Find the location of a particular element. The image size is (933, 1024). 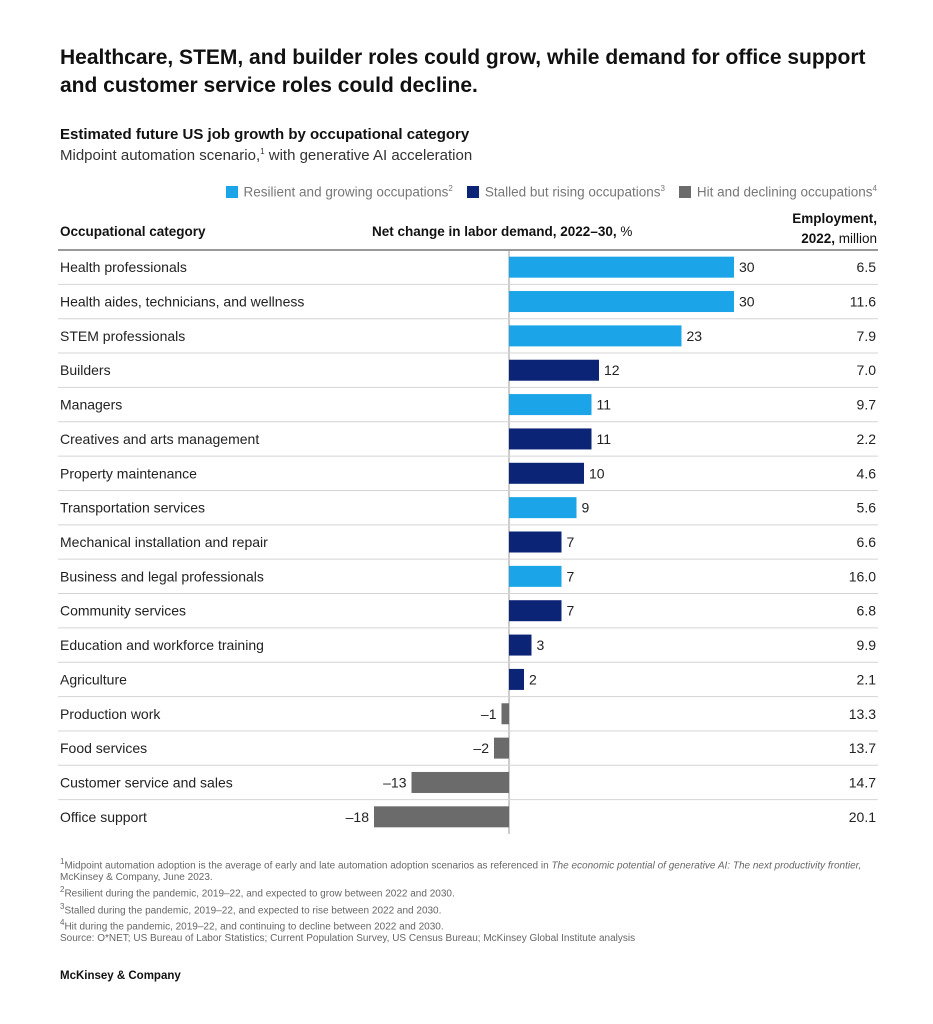

value-label: 9 is located at coordinates (586, 508).